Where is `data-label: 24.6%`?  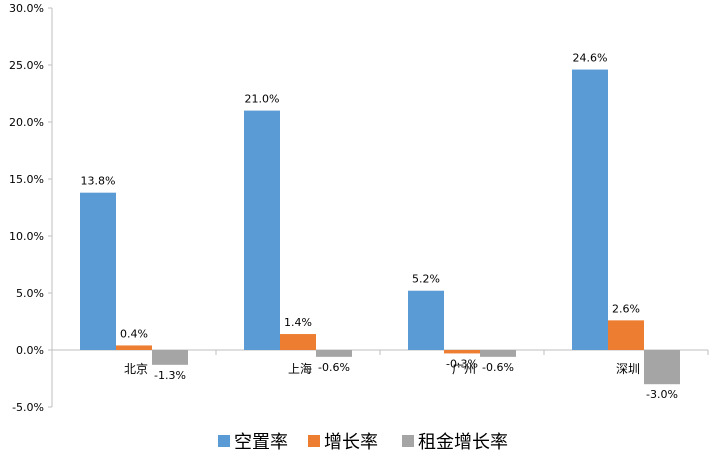 data-label: 24.6% is located at coordinates (590, 58).